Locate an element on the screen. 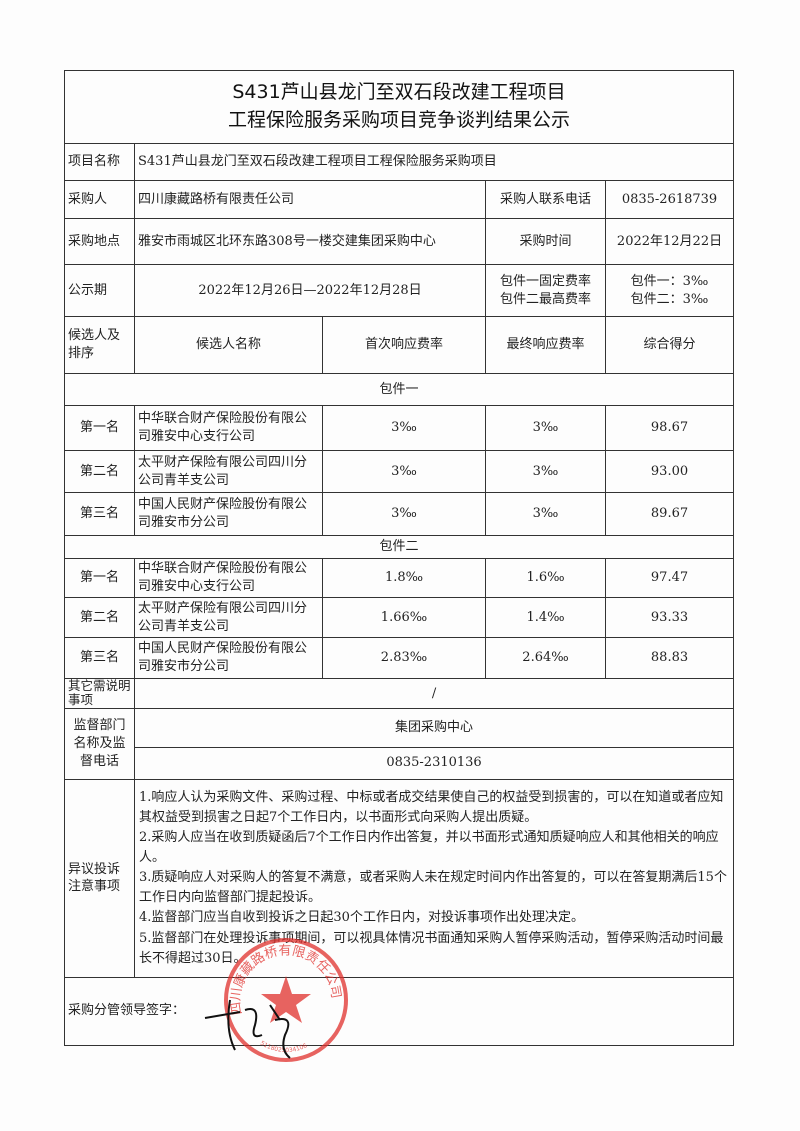 This screenshot has height=1131, width=800. score: 89.67 is located at coordinates (669, 514).